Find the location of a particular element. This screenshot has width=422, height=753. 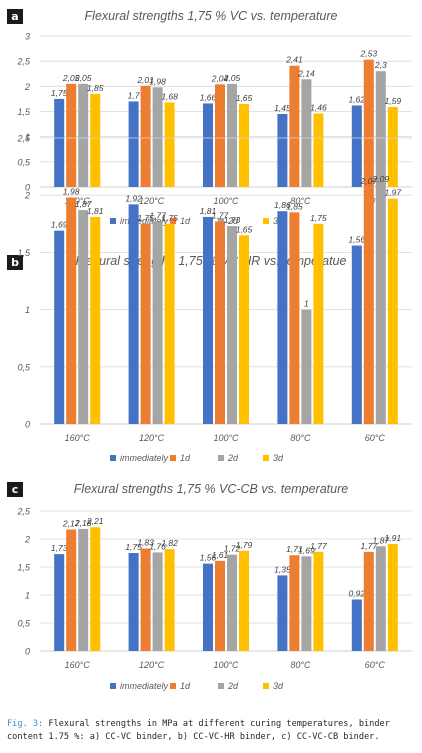

data-label: 1,85 is located at coordinates (95, 88).